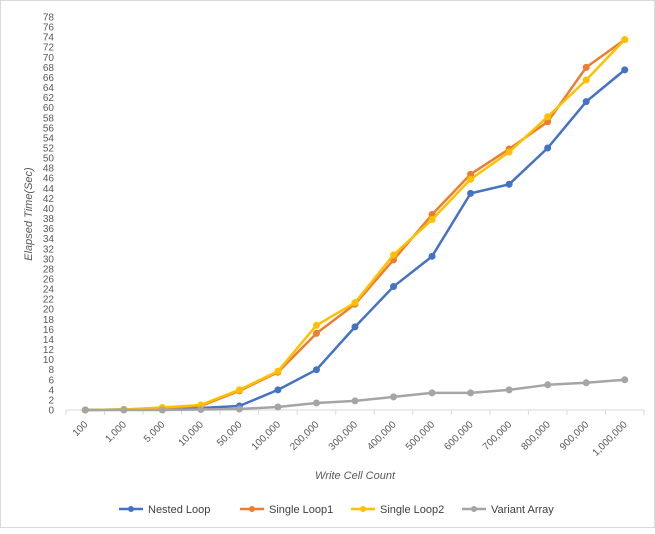 The width and height of the screenshot is (655, 534). Describe the element at coordinates (49, 179) in the screenshot. I see `y-tick-label: 46` at that location.